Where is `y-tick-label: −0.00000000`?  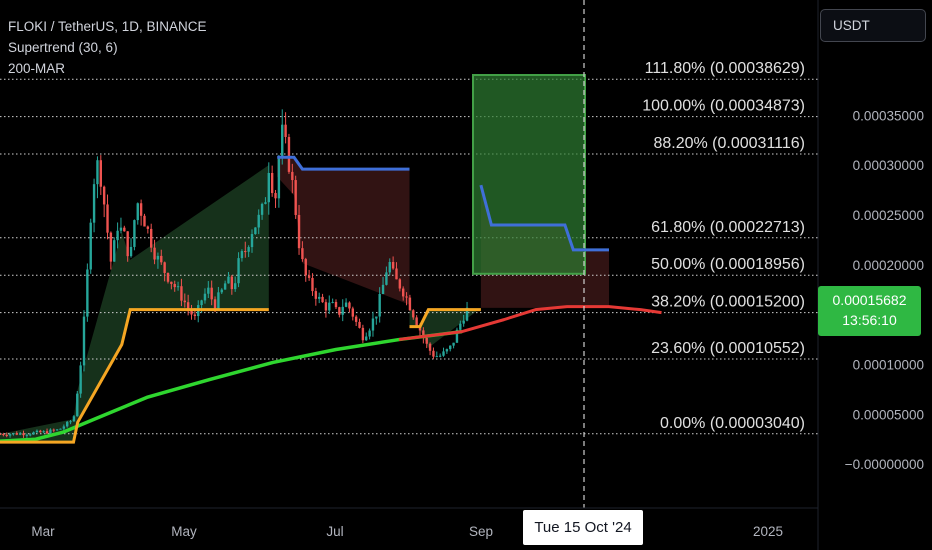 y-tick-label: −0.00000000 is located at coordinates (884, 464).